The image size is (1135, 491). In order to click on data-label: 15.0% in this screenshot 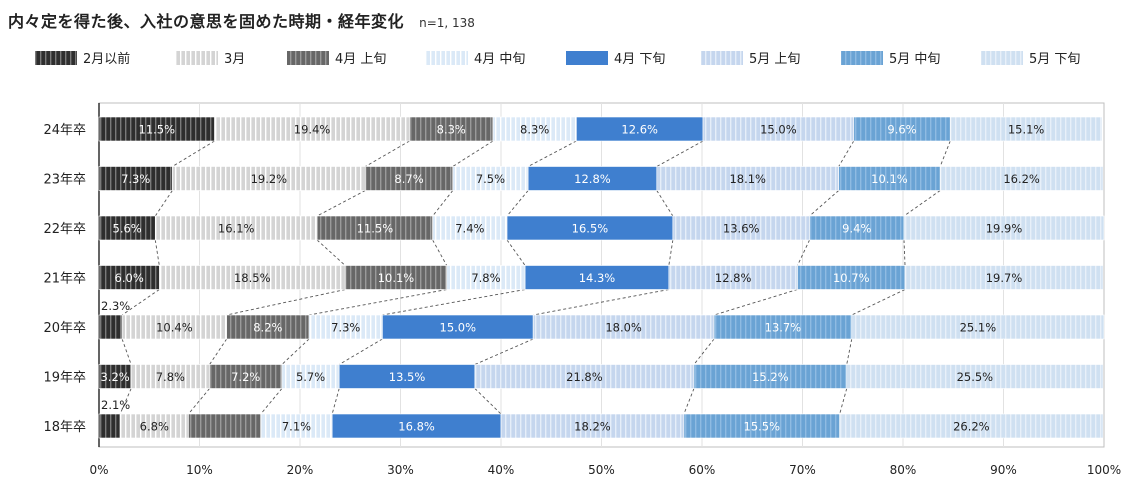, I will do `click(458, 328)`.